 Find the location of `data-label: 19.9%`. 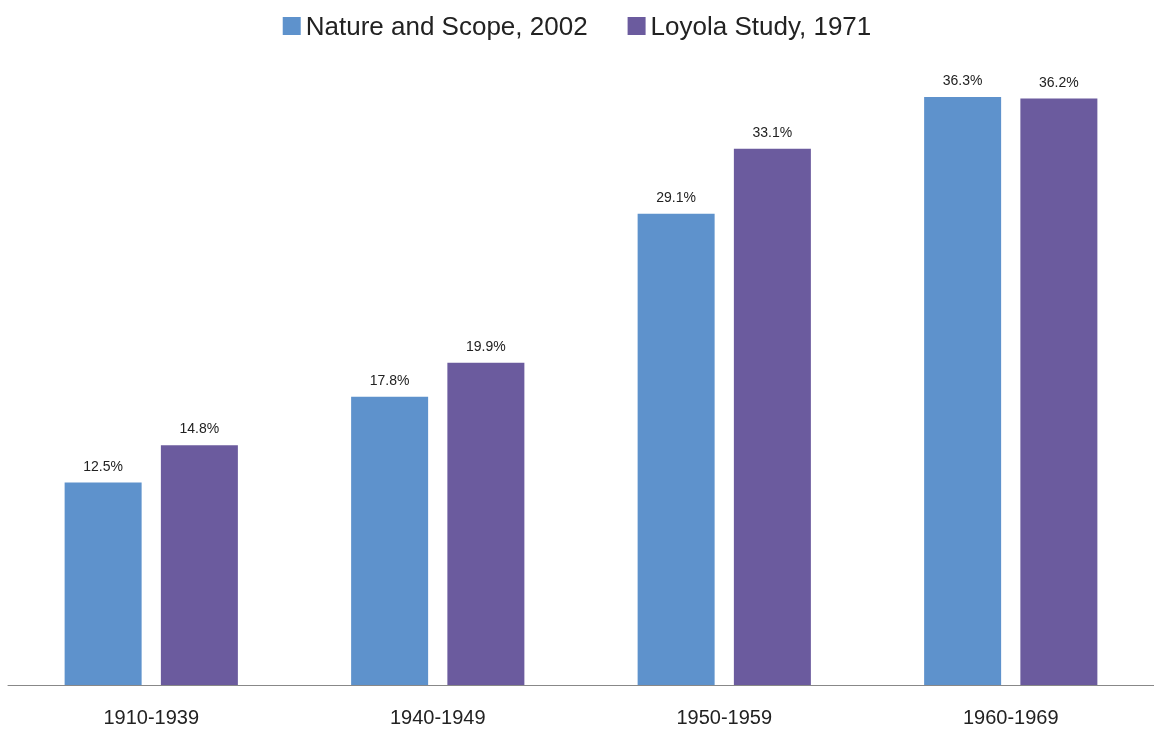

data-label: 19.9% is located at coordinates (486, 345).